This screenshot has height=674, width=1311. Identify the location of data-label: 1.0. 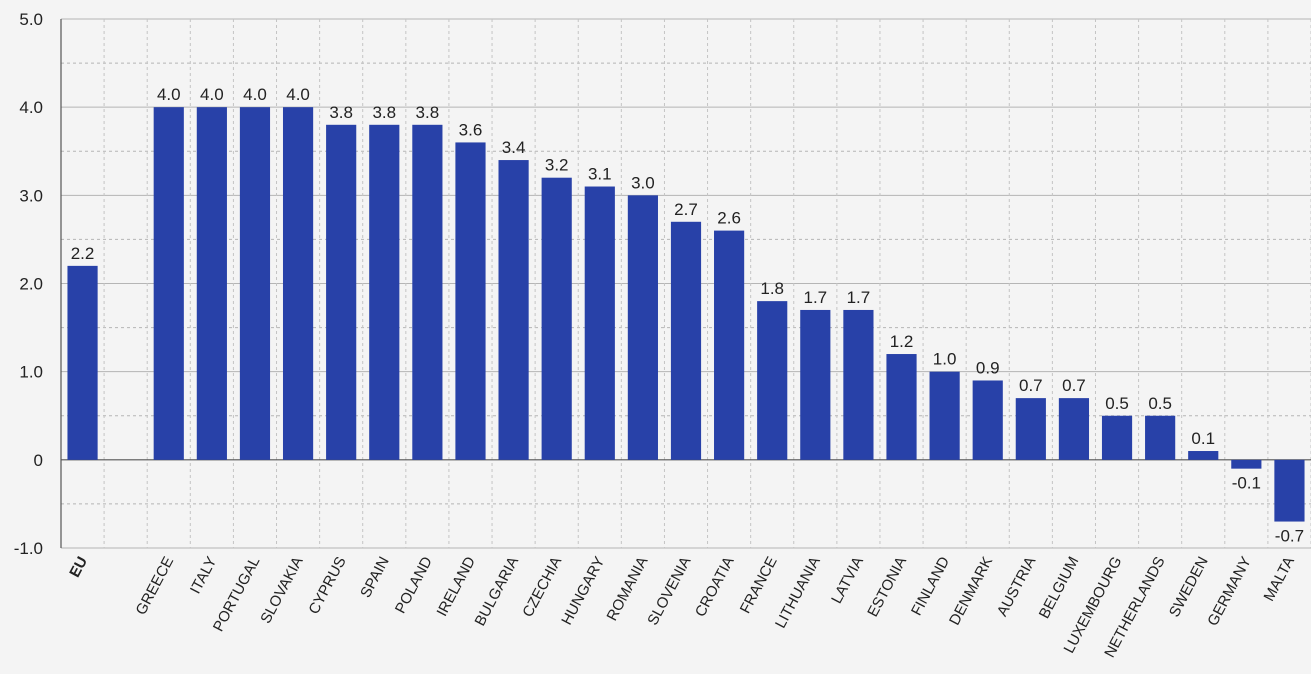
(945, 359).